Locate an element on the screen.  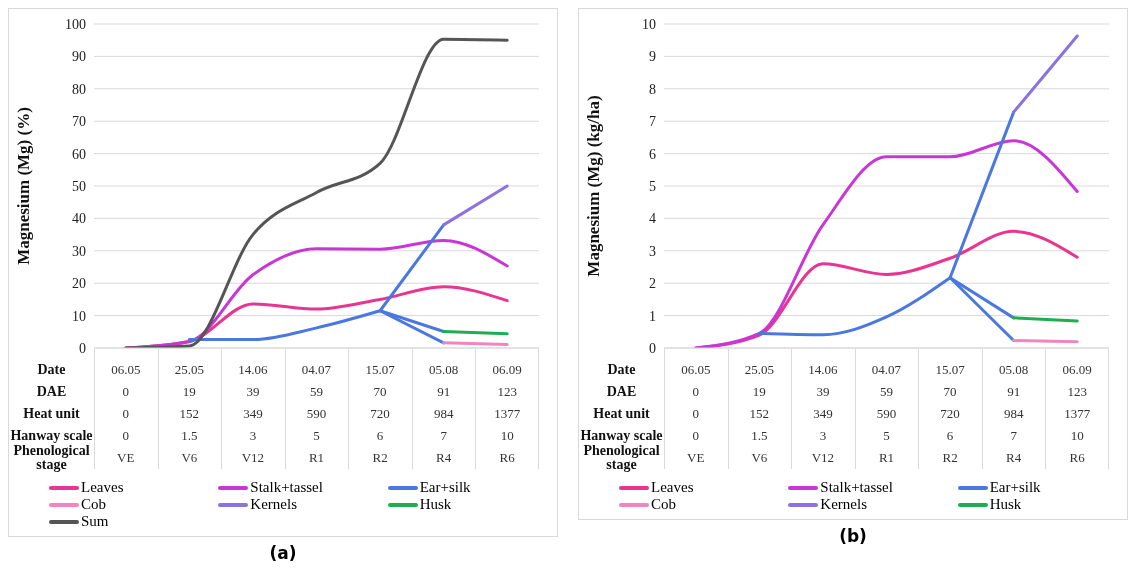
text: 349 is located at coordinates (253, 414).